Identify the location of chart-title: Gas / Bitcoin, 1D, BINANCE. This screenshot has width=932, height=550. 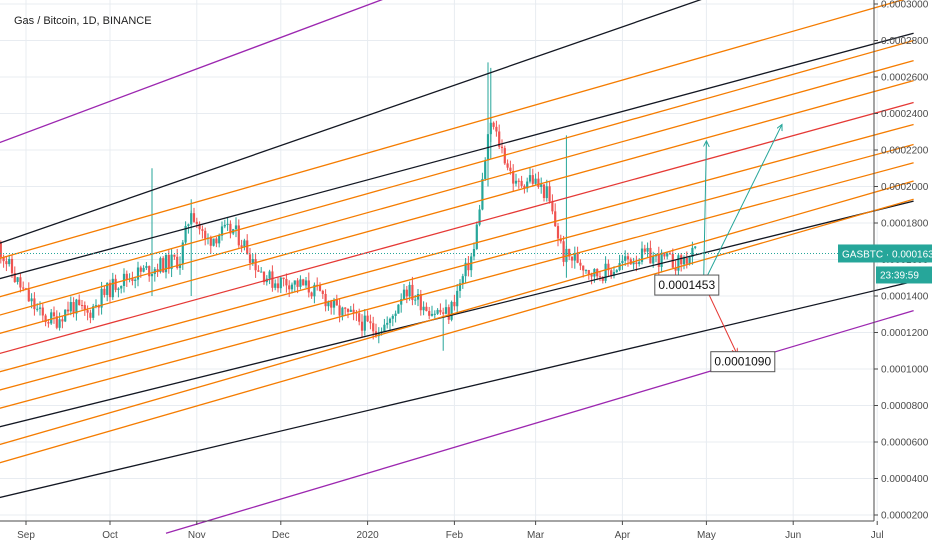
(83, 21).